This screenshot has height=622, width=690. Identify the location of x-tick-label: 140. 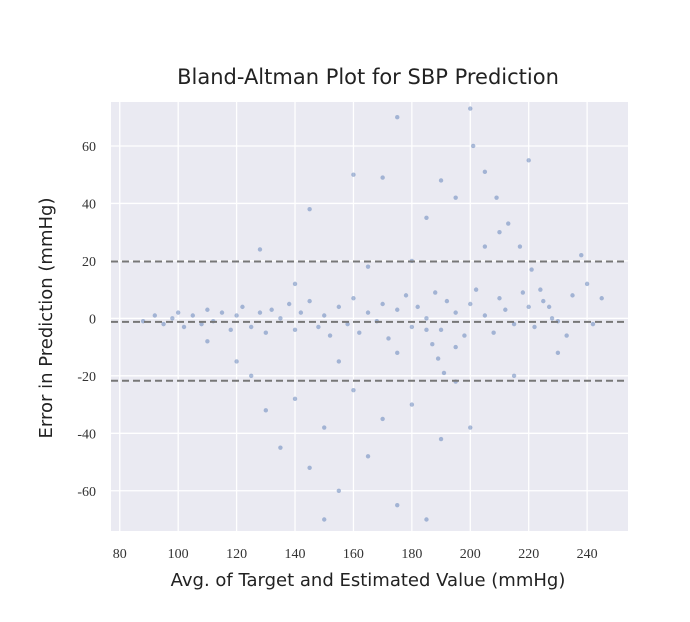
(295, 554).